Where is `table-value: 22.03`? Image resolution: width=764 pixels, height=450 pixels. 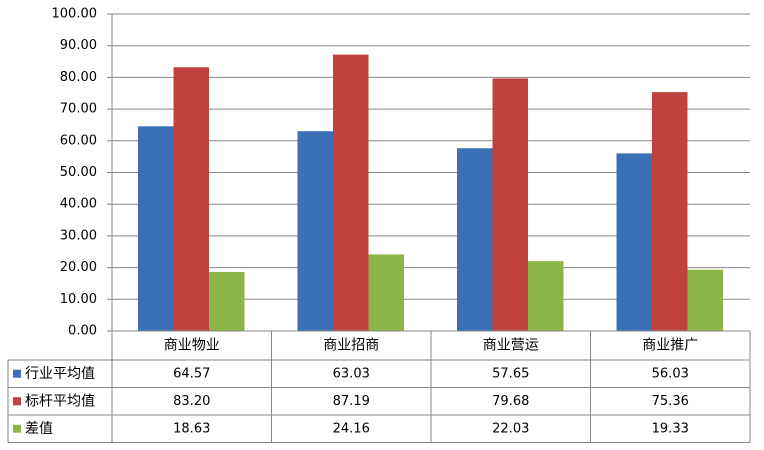
table-value: 22.03 is located at coordinates (510, 428).